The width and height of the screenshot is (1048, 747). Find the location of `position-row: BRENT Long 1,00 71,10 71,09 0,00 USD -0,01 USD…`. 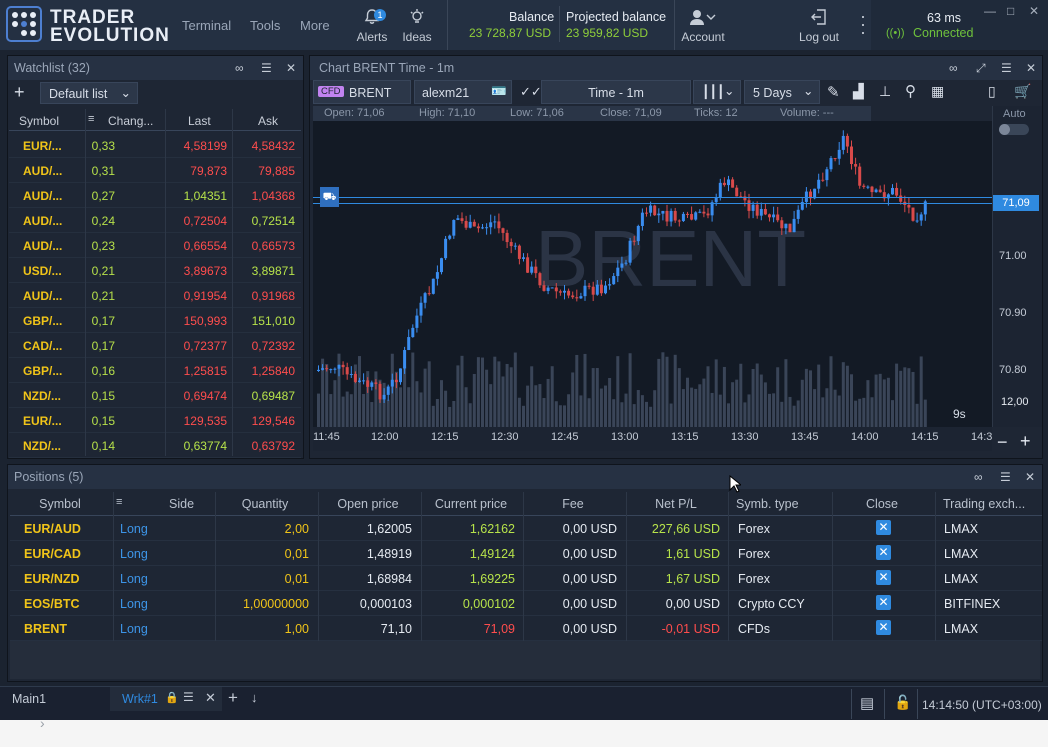

position-row: BRENT Long 1,00 71,10 71,09 0,00 USD -0,01 USD… is located at coordinates (526, 628).